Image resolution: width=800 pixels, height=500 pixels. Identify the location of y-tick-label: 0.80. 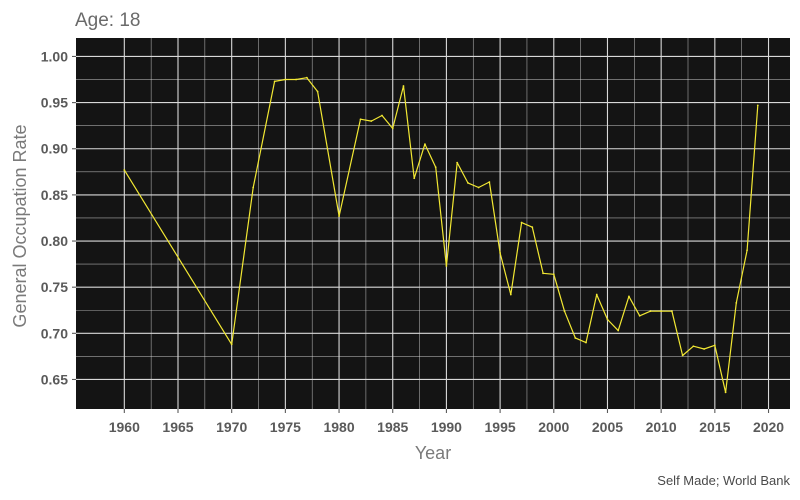
(54, 241).